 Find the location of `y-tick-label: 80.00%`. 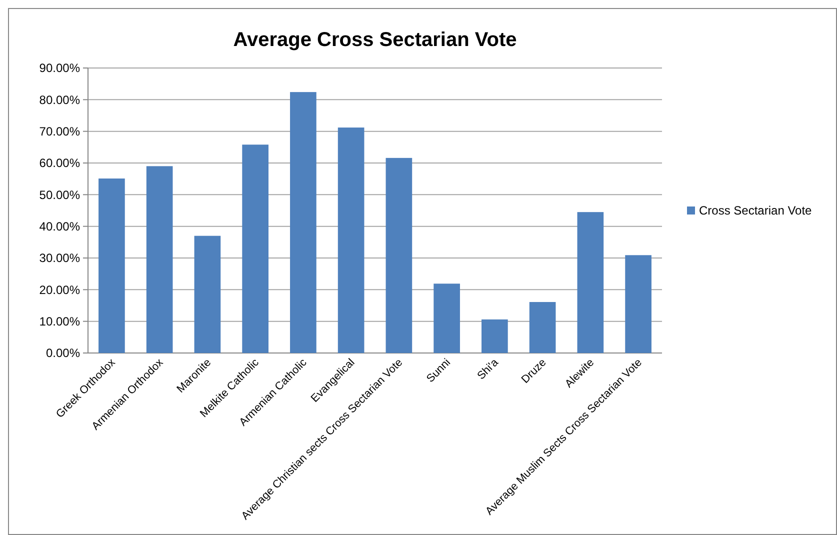

y-tick-label: 80.00% is located at coordinates (59, 99).